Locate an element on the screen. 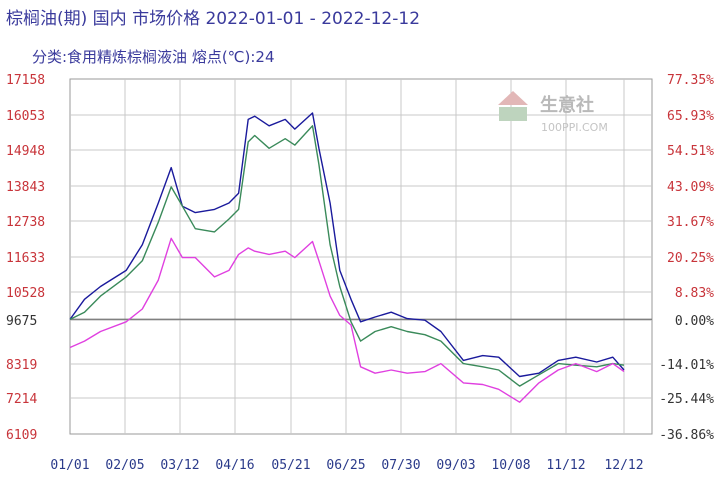 The height and width of the screenshot is (484, 720). y-tick-right-label: 54.51% is located at coordinates (690, 151).